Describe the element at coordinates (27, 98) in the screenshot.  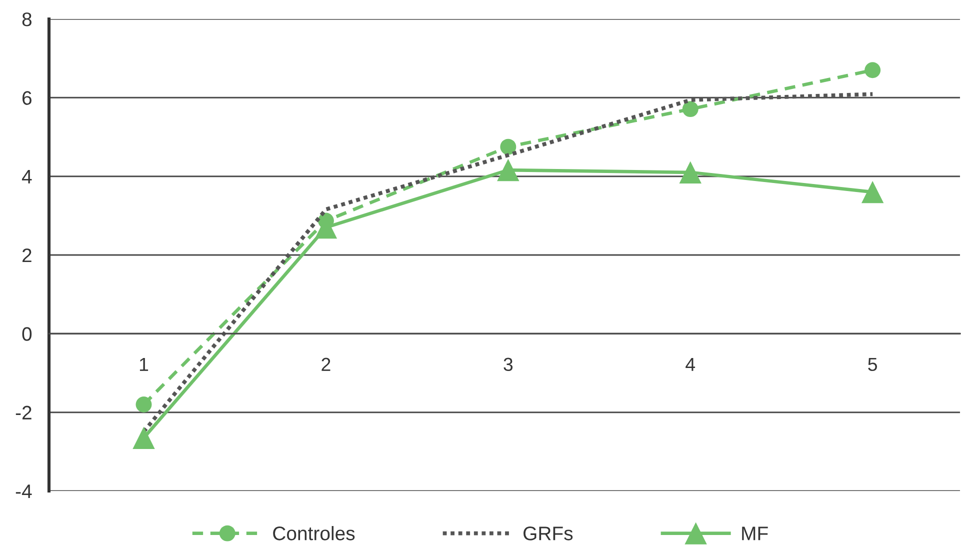
I see `y-tick-label: 6` at that location.